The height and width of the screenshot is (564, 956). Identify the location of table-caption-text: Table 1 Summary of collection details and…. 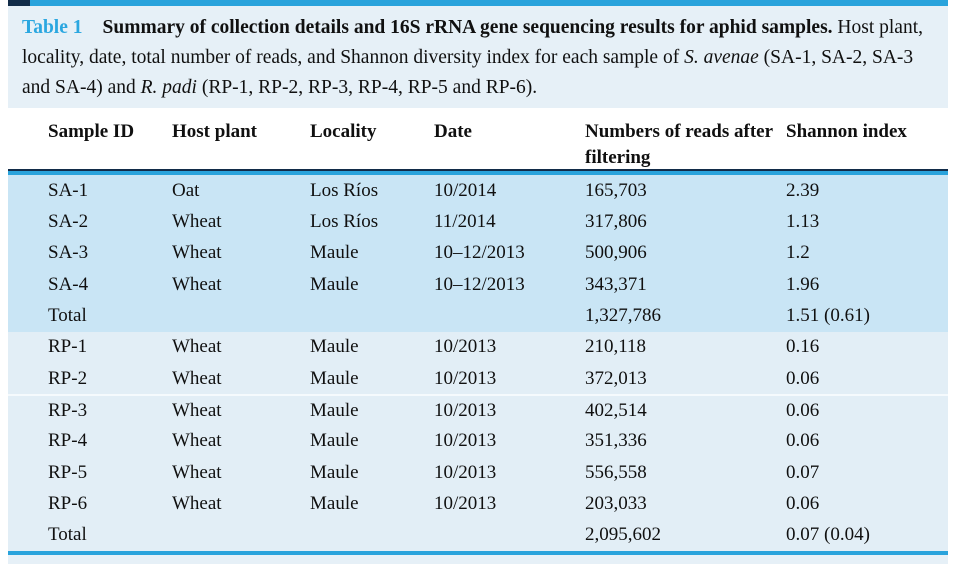
(472, 57).